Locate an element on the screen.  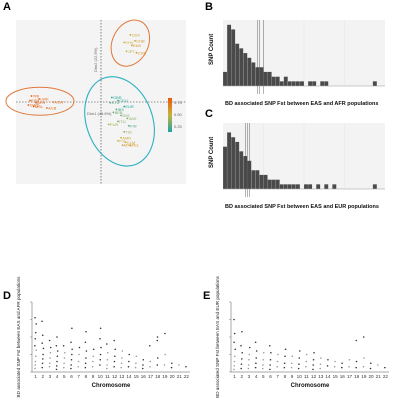
population-label-jpt: JPT is located at coordinates (132, 51).